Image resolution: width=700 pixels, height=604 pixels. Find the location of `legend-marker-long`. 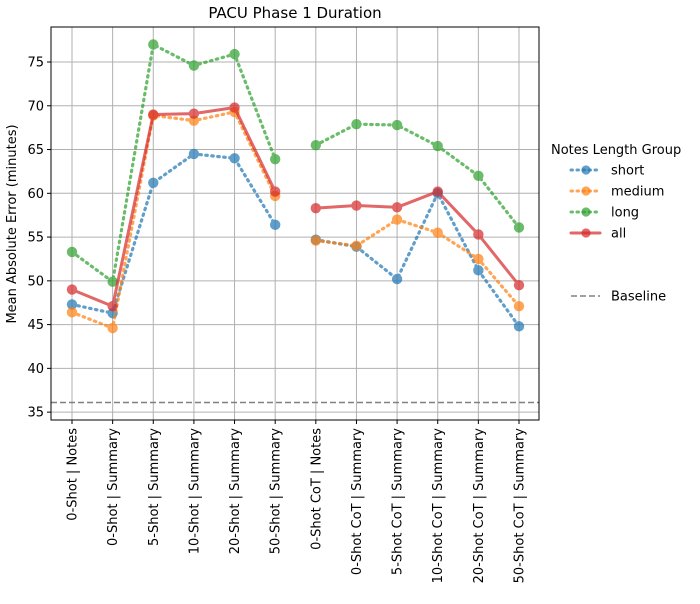

legend-marker-long is located at coordinates (586, 212).